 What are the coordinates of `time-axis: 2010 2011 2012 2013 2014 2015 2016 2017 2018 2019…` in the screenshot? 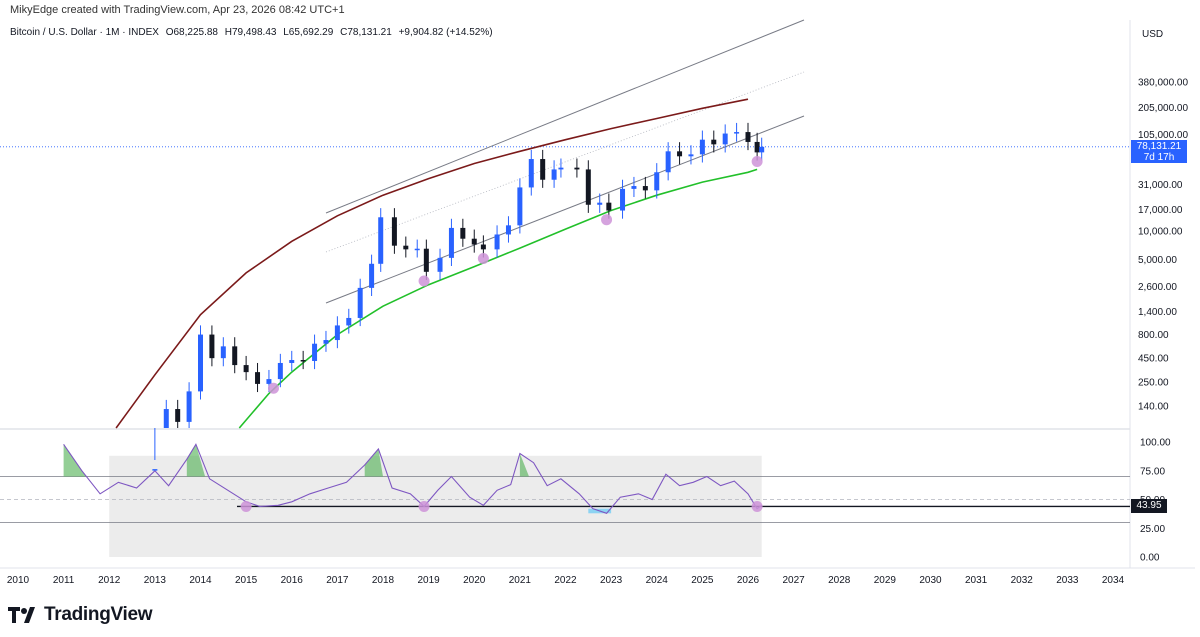 It's located at (566, 580).